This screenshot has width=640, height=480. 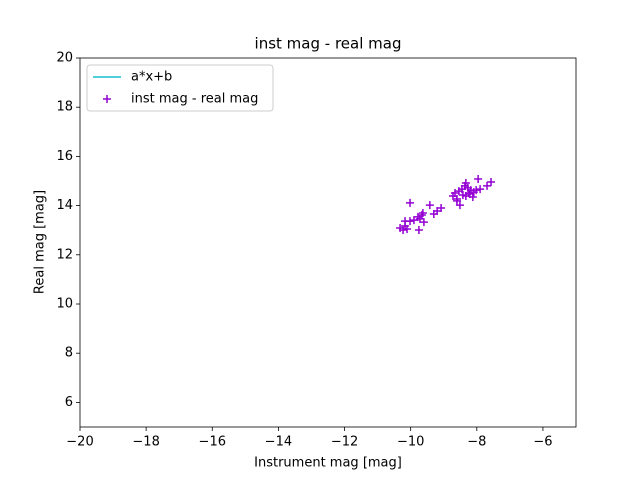 I want to click on x-tick-label: −8, so click(x=476, y=442).